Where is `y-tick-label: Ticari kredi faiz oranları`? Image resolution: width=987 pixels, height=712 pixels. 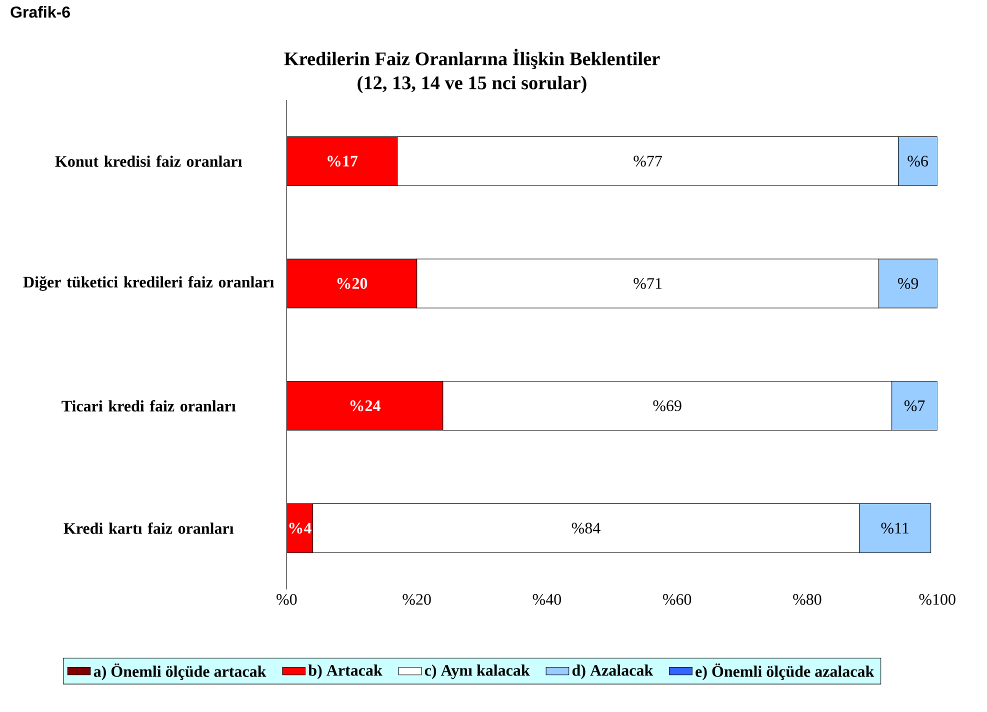
y-tick-label: Ticari kredi faiz oranları is located at coordinates (149, 406).